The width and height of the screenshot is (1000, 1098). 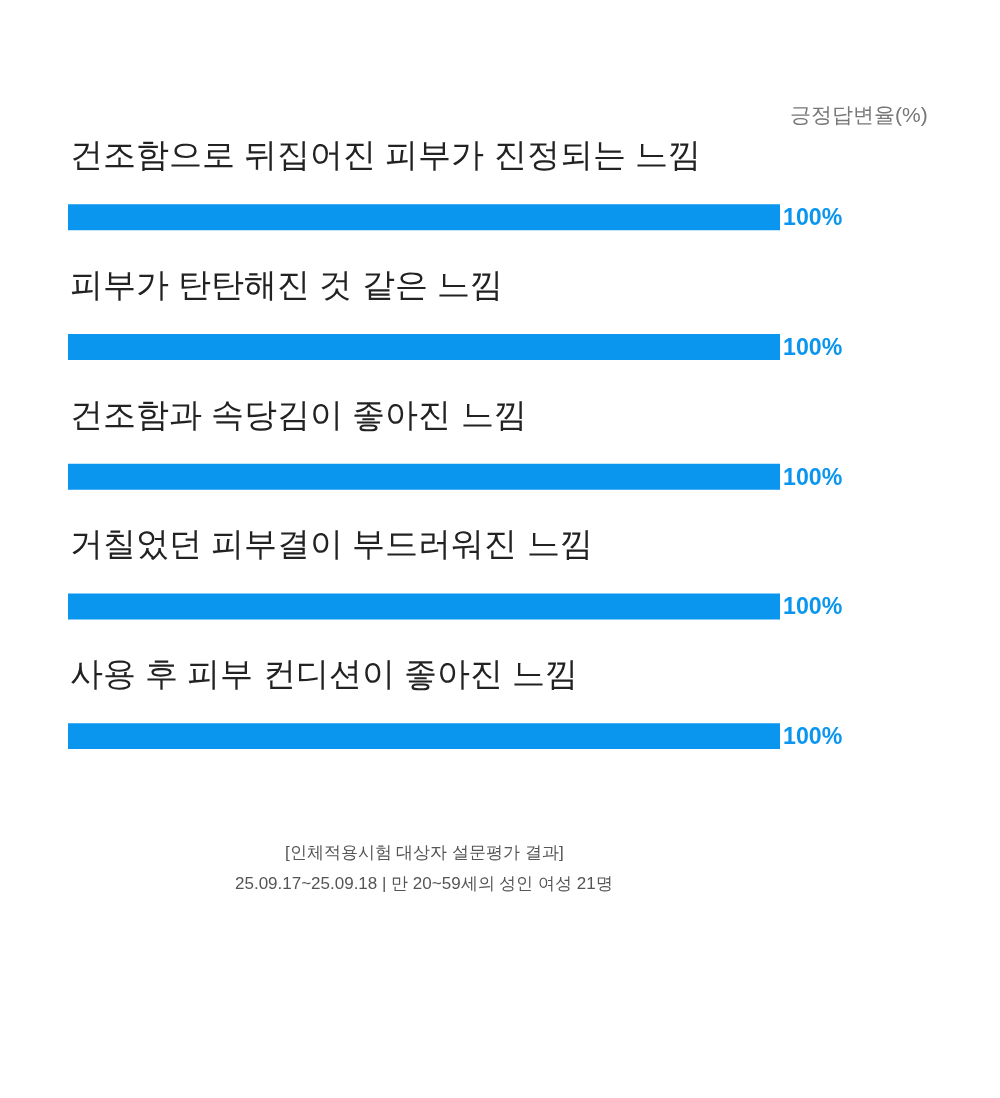 What do you see at coordinates (385, 154) in the screenshot?
I see `y-tick-label: 건조함으로 뒤집어진 피부가 진정되는 느낌` at bounding box center [385, 154].